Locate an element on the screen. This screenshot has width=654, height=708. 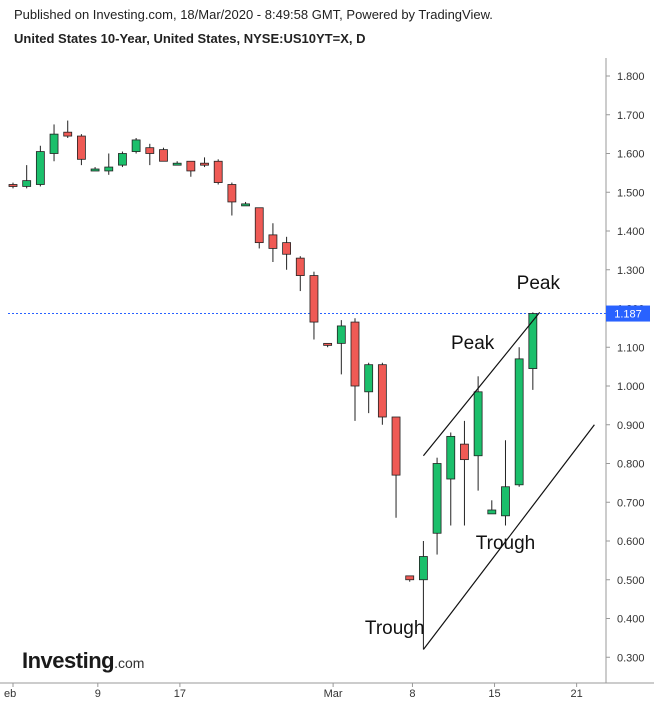
y-tick-label: 1.600 is located at coordinates (631, 155).